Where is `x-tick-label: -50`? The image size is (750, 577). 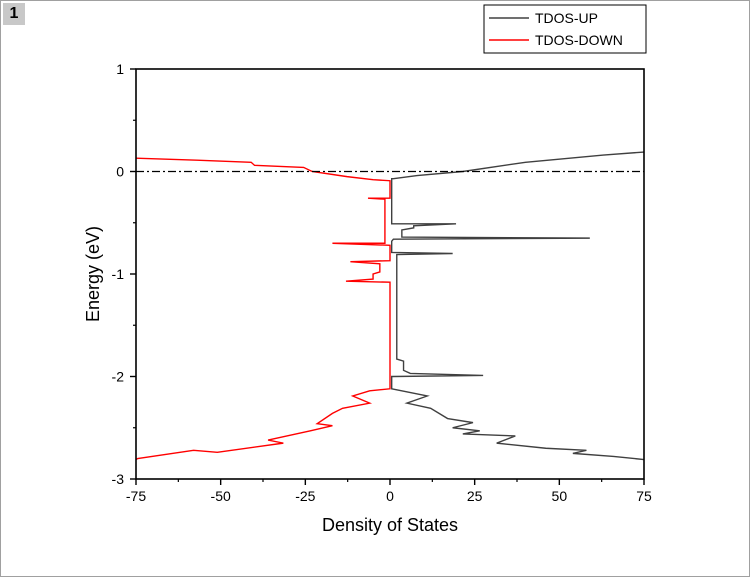
x-tick-label: -50 is located at coordinates (221, 496).